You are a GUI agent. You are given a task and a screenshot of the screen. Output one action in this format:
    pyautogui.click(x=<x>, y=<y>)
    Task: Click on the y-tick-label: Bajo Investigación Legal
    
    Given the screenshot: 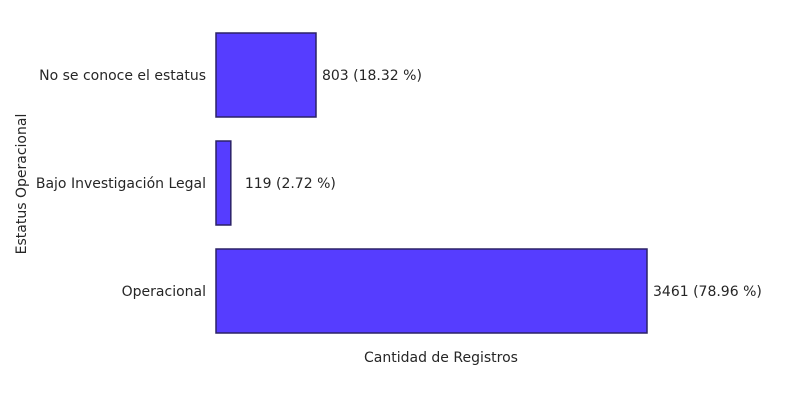 What is the action you would take?
    pyautogui.click(x=121, y=184)
    